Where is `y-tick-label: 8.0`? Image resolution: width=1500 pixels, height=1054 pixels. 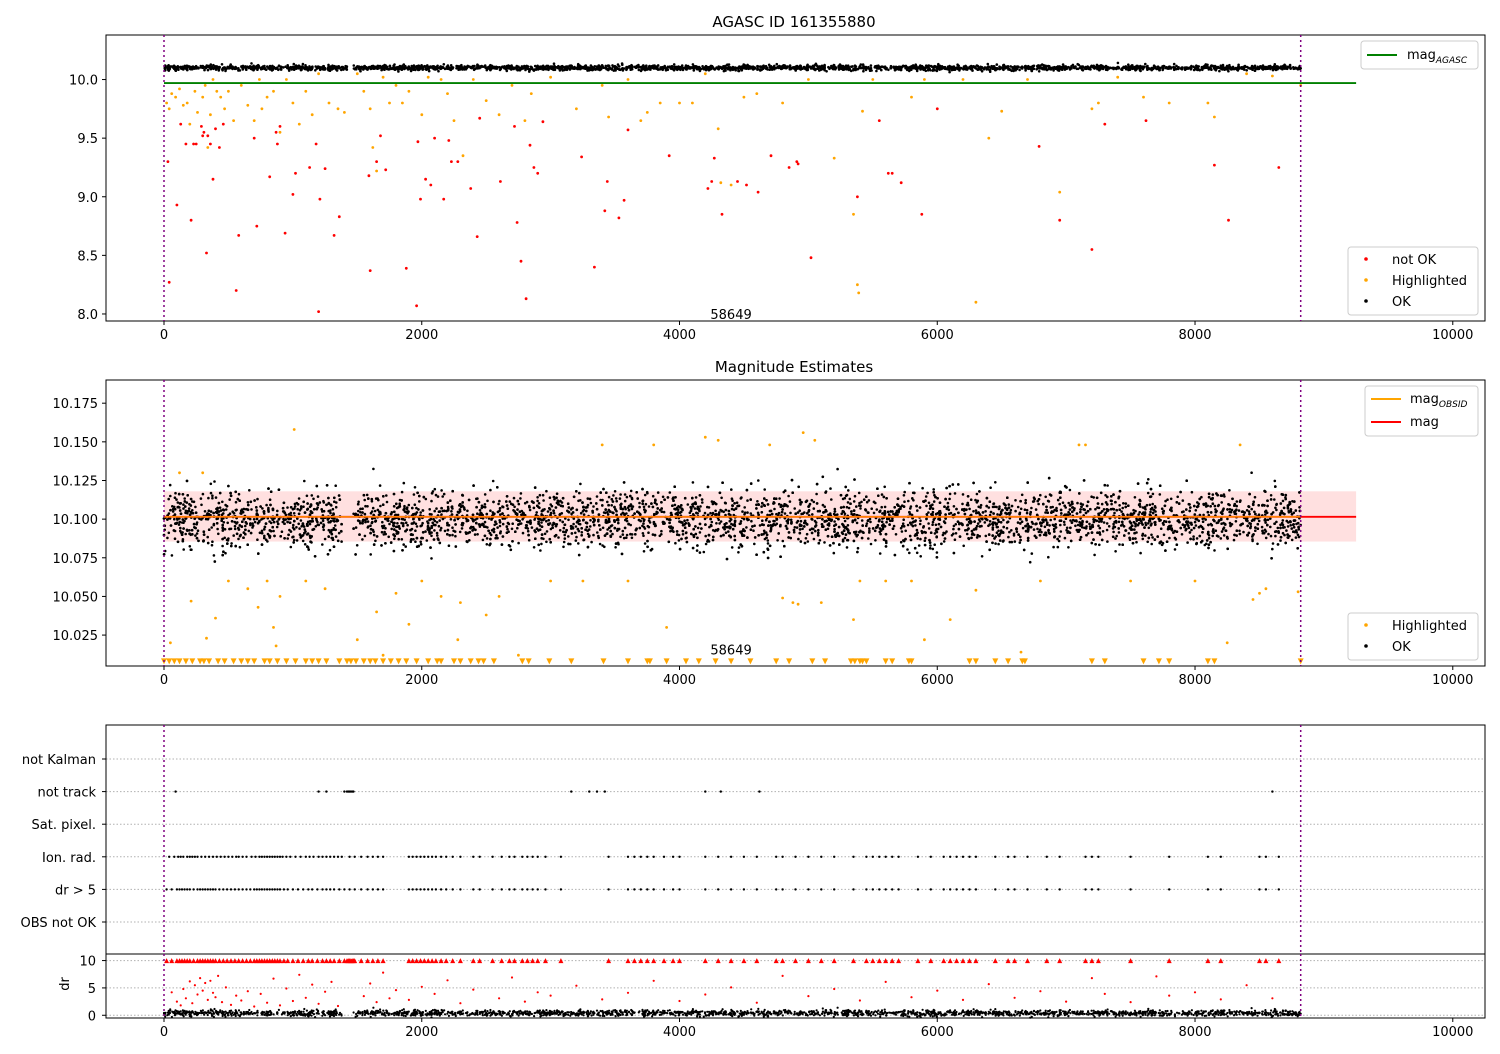
y-tick-label: 8.0 is located at coordinates (87, 315).